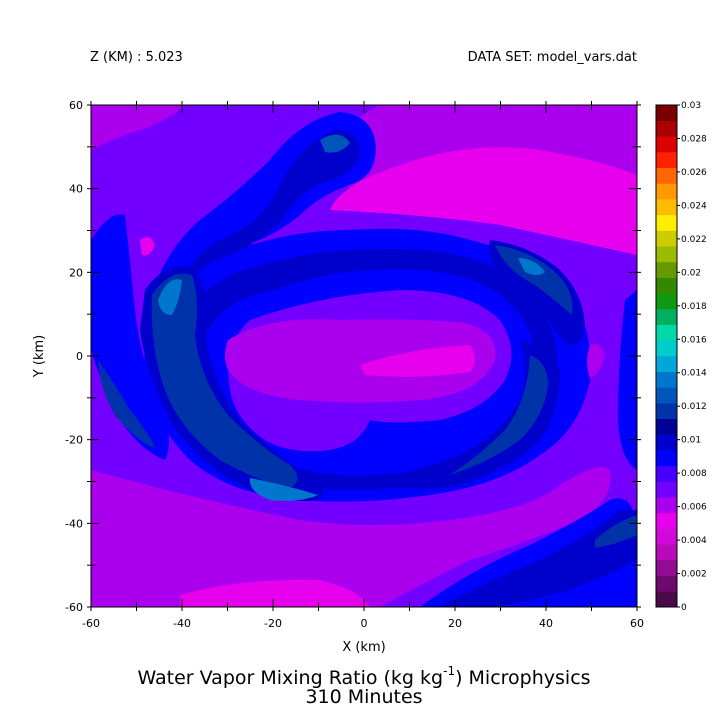 This screenshot has width=713, height=713. I want to click on chart-title-tail: ) Microphysics, so click(522, 678).